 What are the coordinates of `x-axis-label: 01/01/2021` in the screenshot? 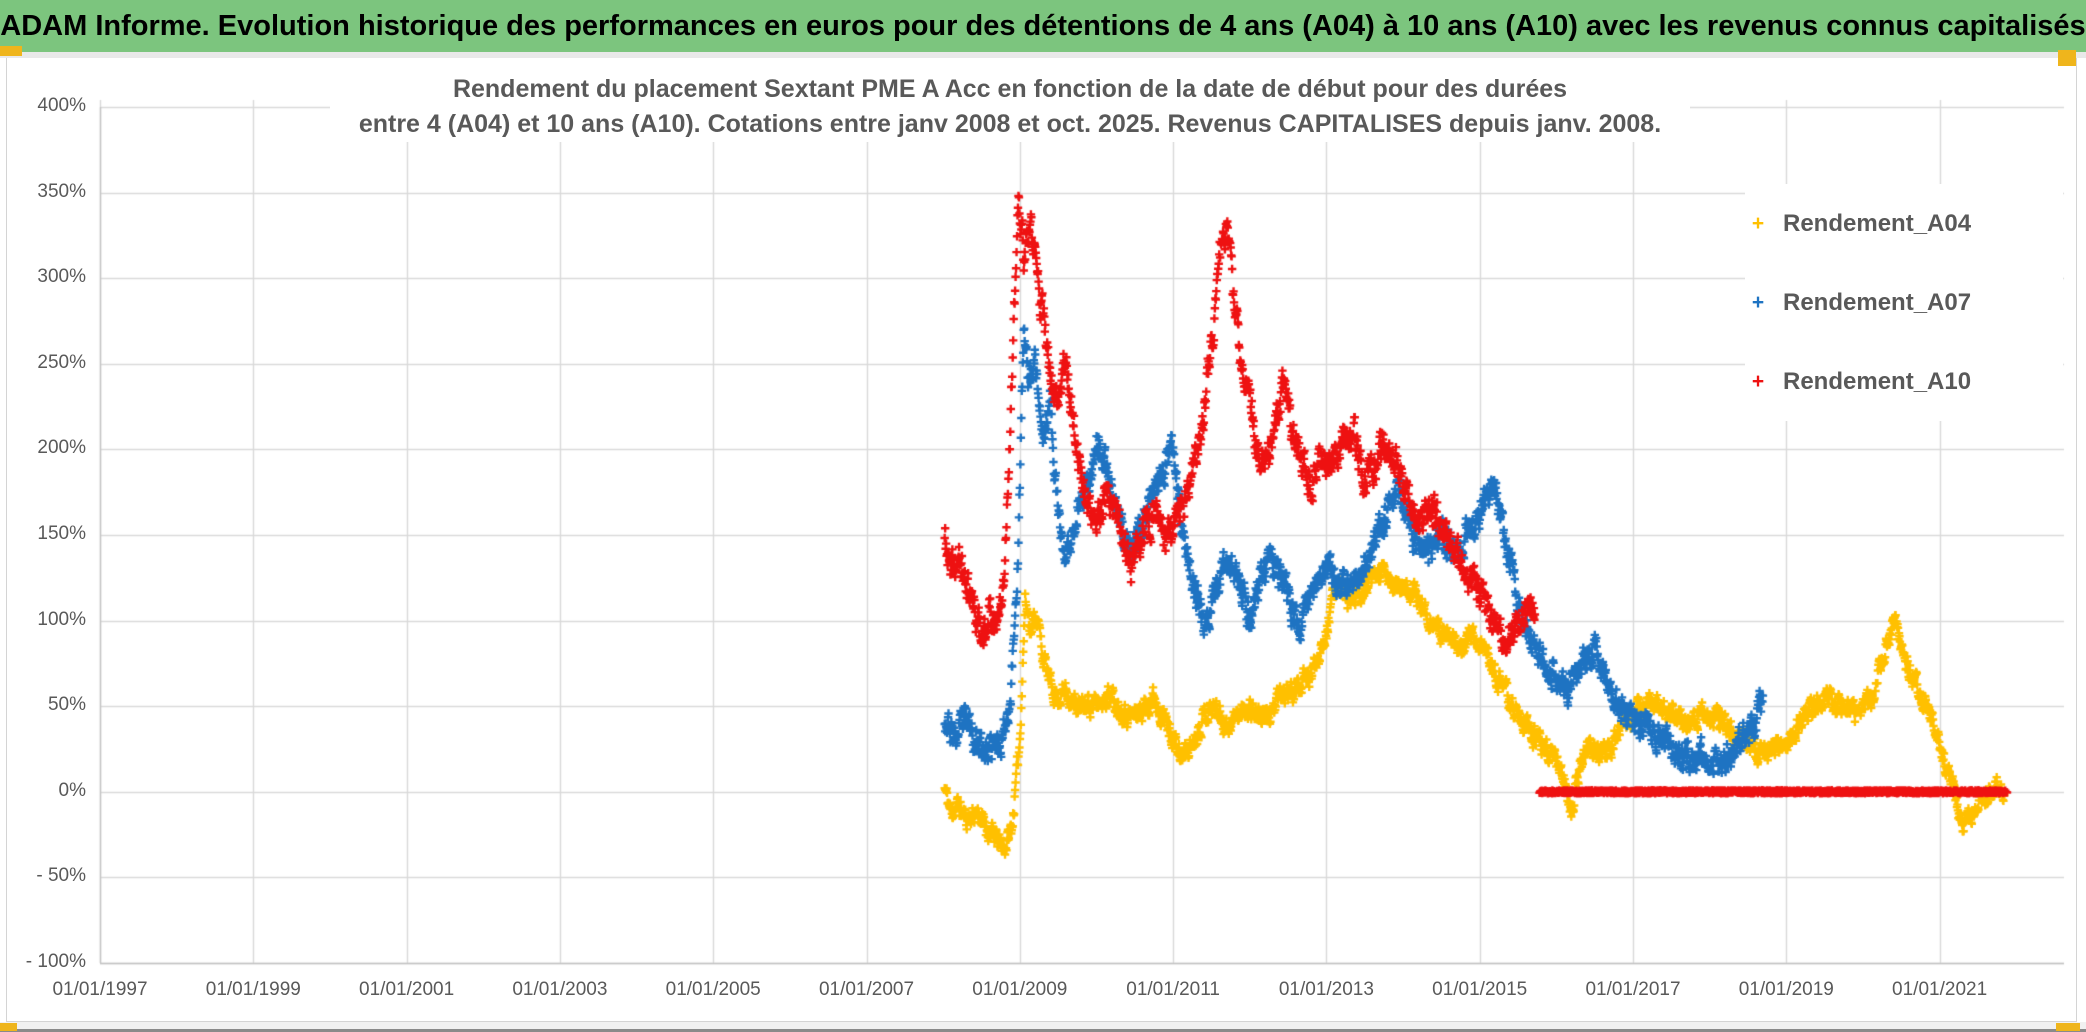 It's located at (1940, 989).